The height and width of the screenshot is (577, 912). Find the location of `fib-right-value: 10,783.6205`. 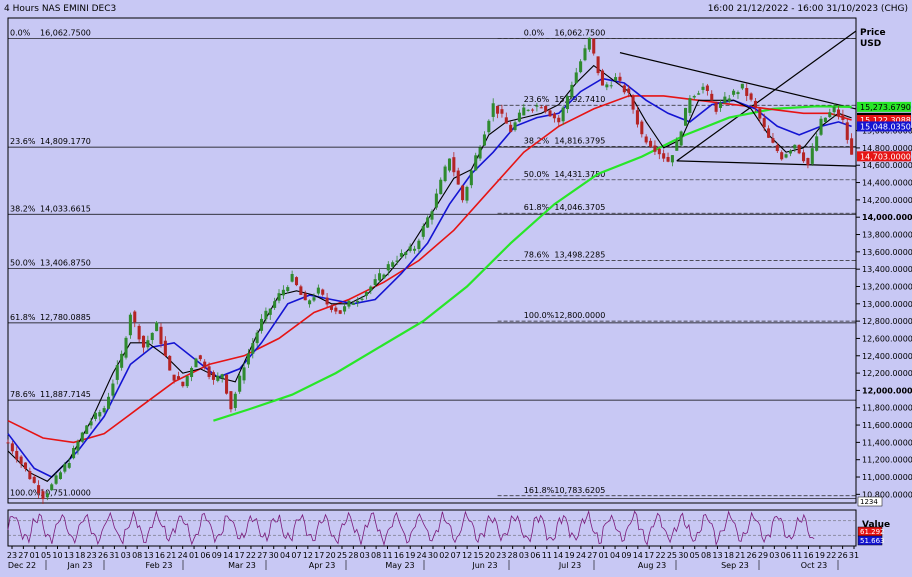

fib-right-value: 10,783.6205 is located at coordinates (579, 490).